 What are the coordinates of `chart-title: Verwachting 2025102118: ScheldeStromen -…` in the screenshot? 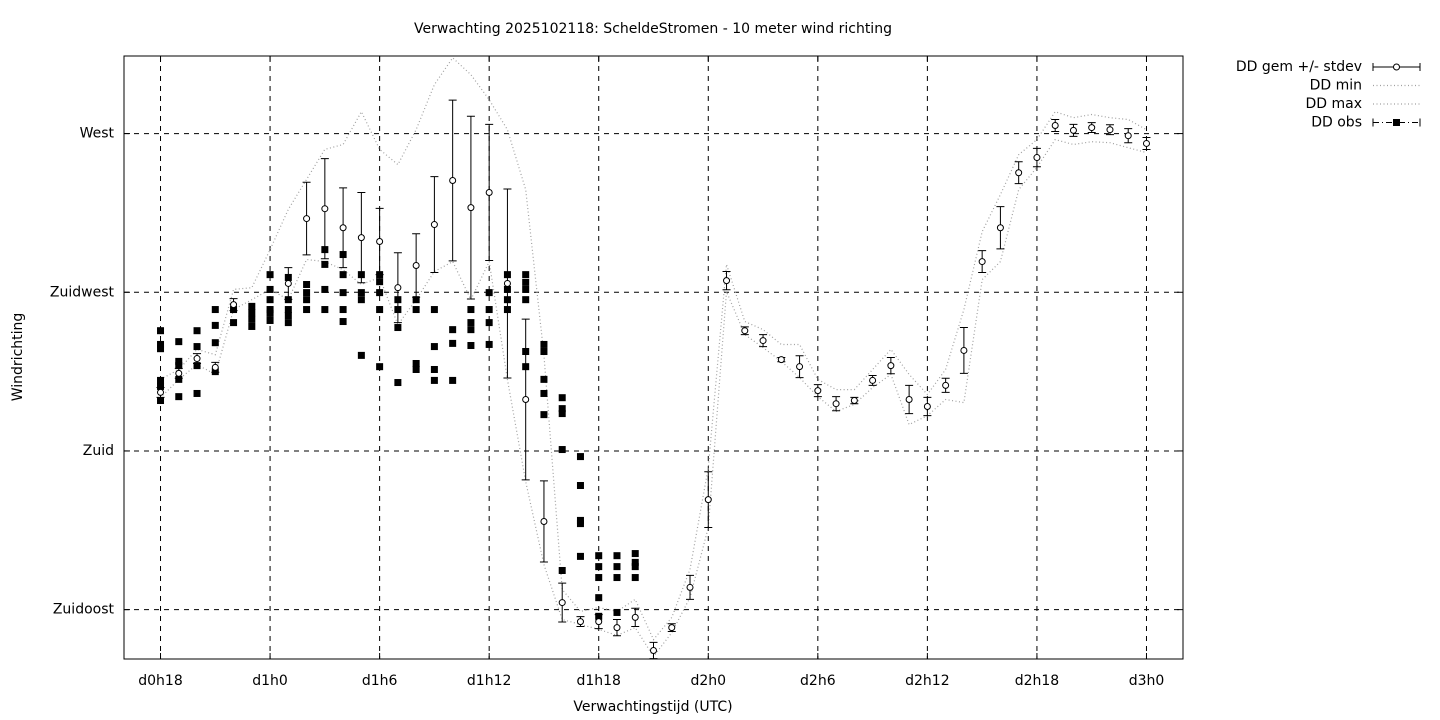 It's located at (653, 29).